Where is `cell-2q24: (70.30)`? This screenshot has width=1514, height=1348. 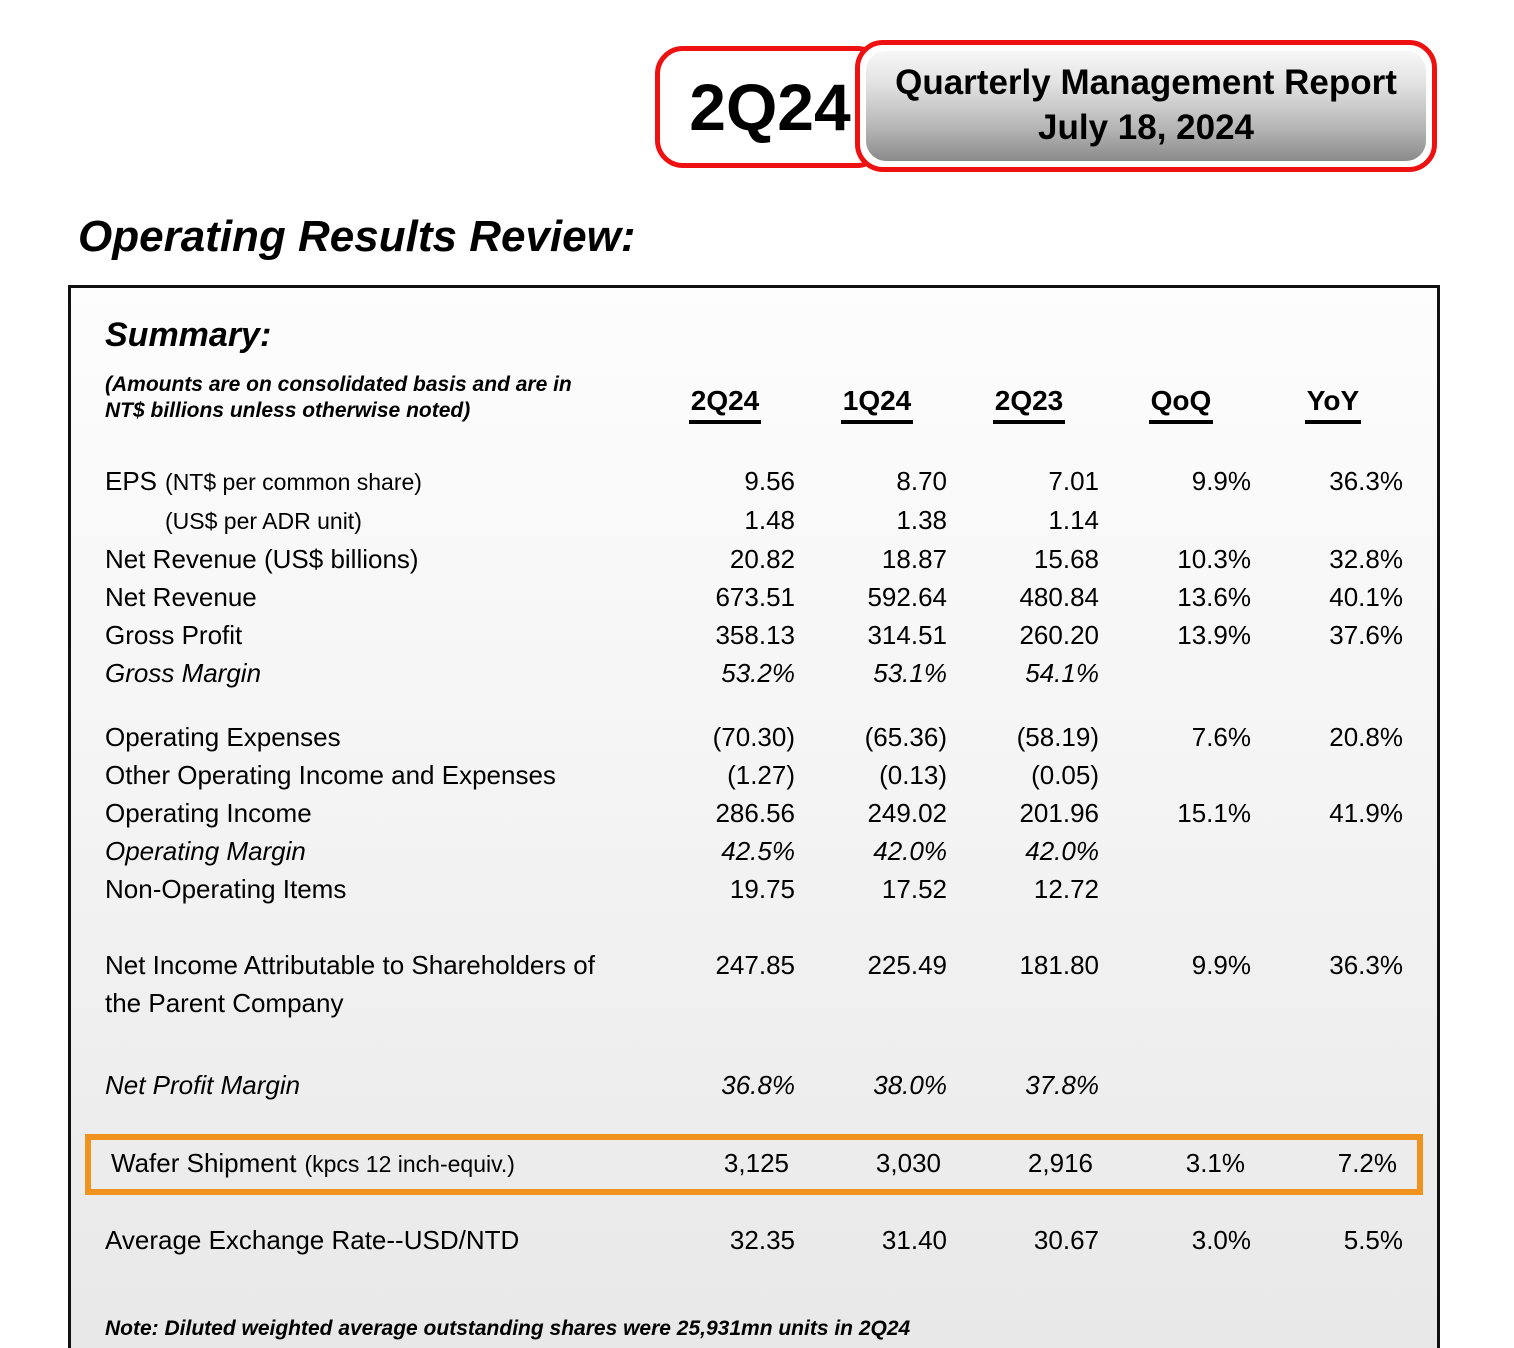 cell-2q24: (70.30) is located at coordinates (753, 737).